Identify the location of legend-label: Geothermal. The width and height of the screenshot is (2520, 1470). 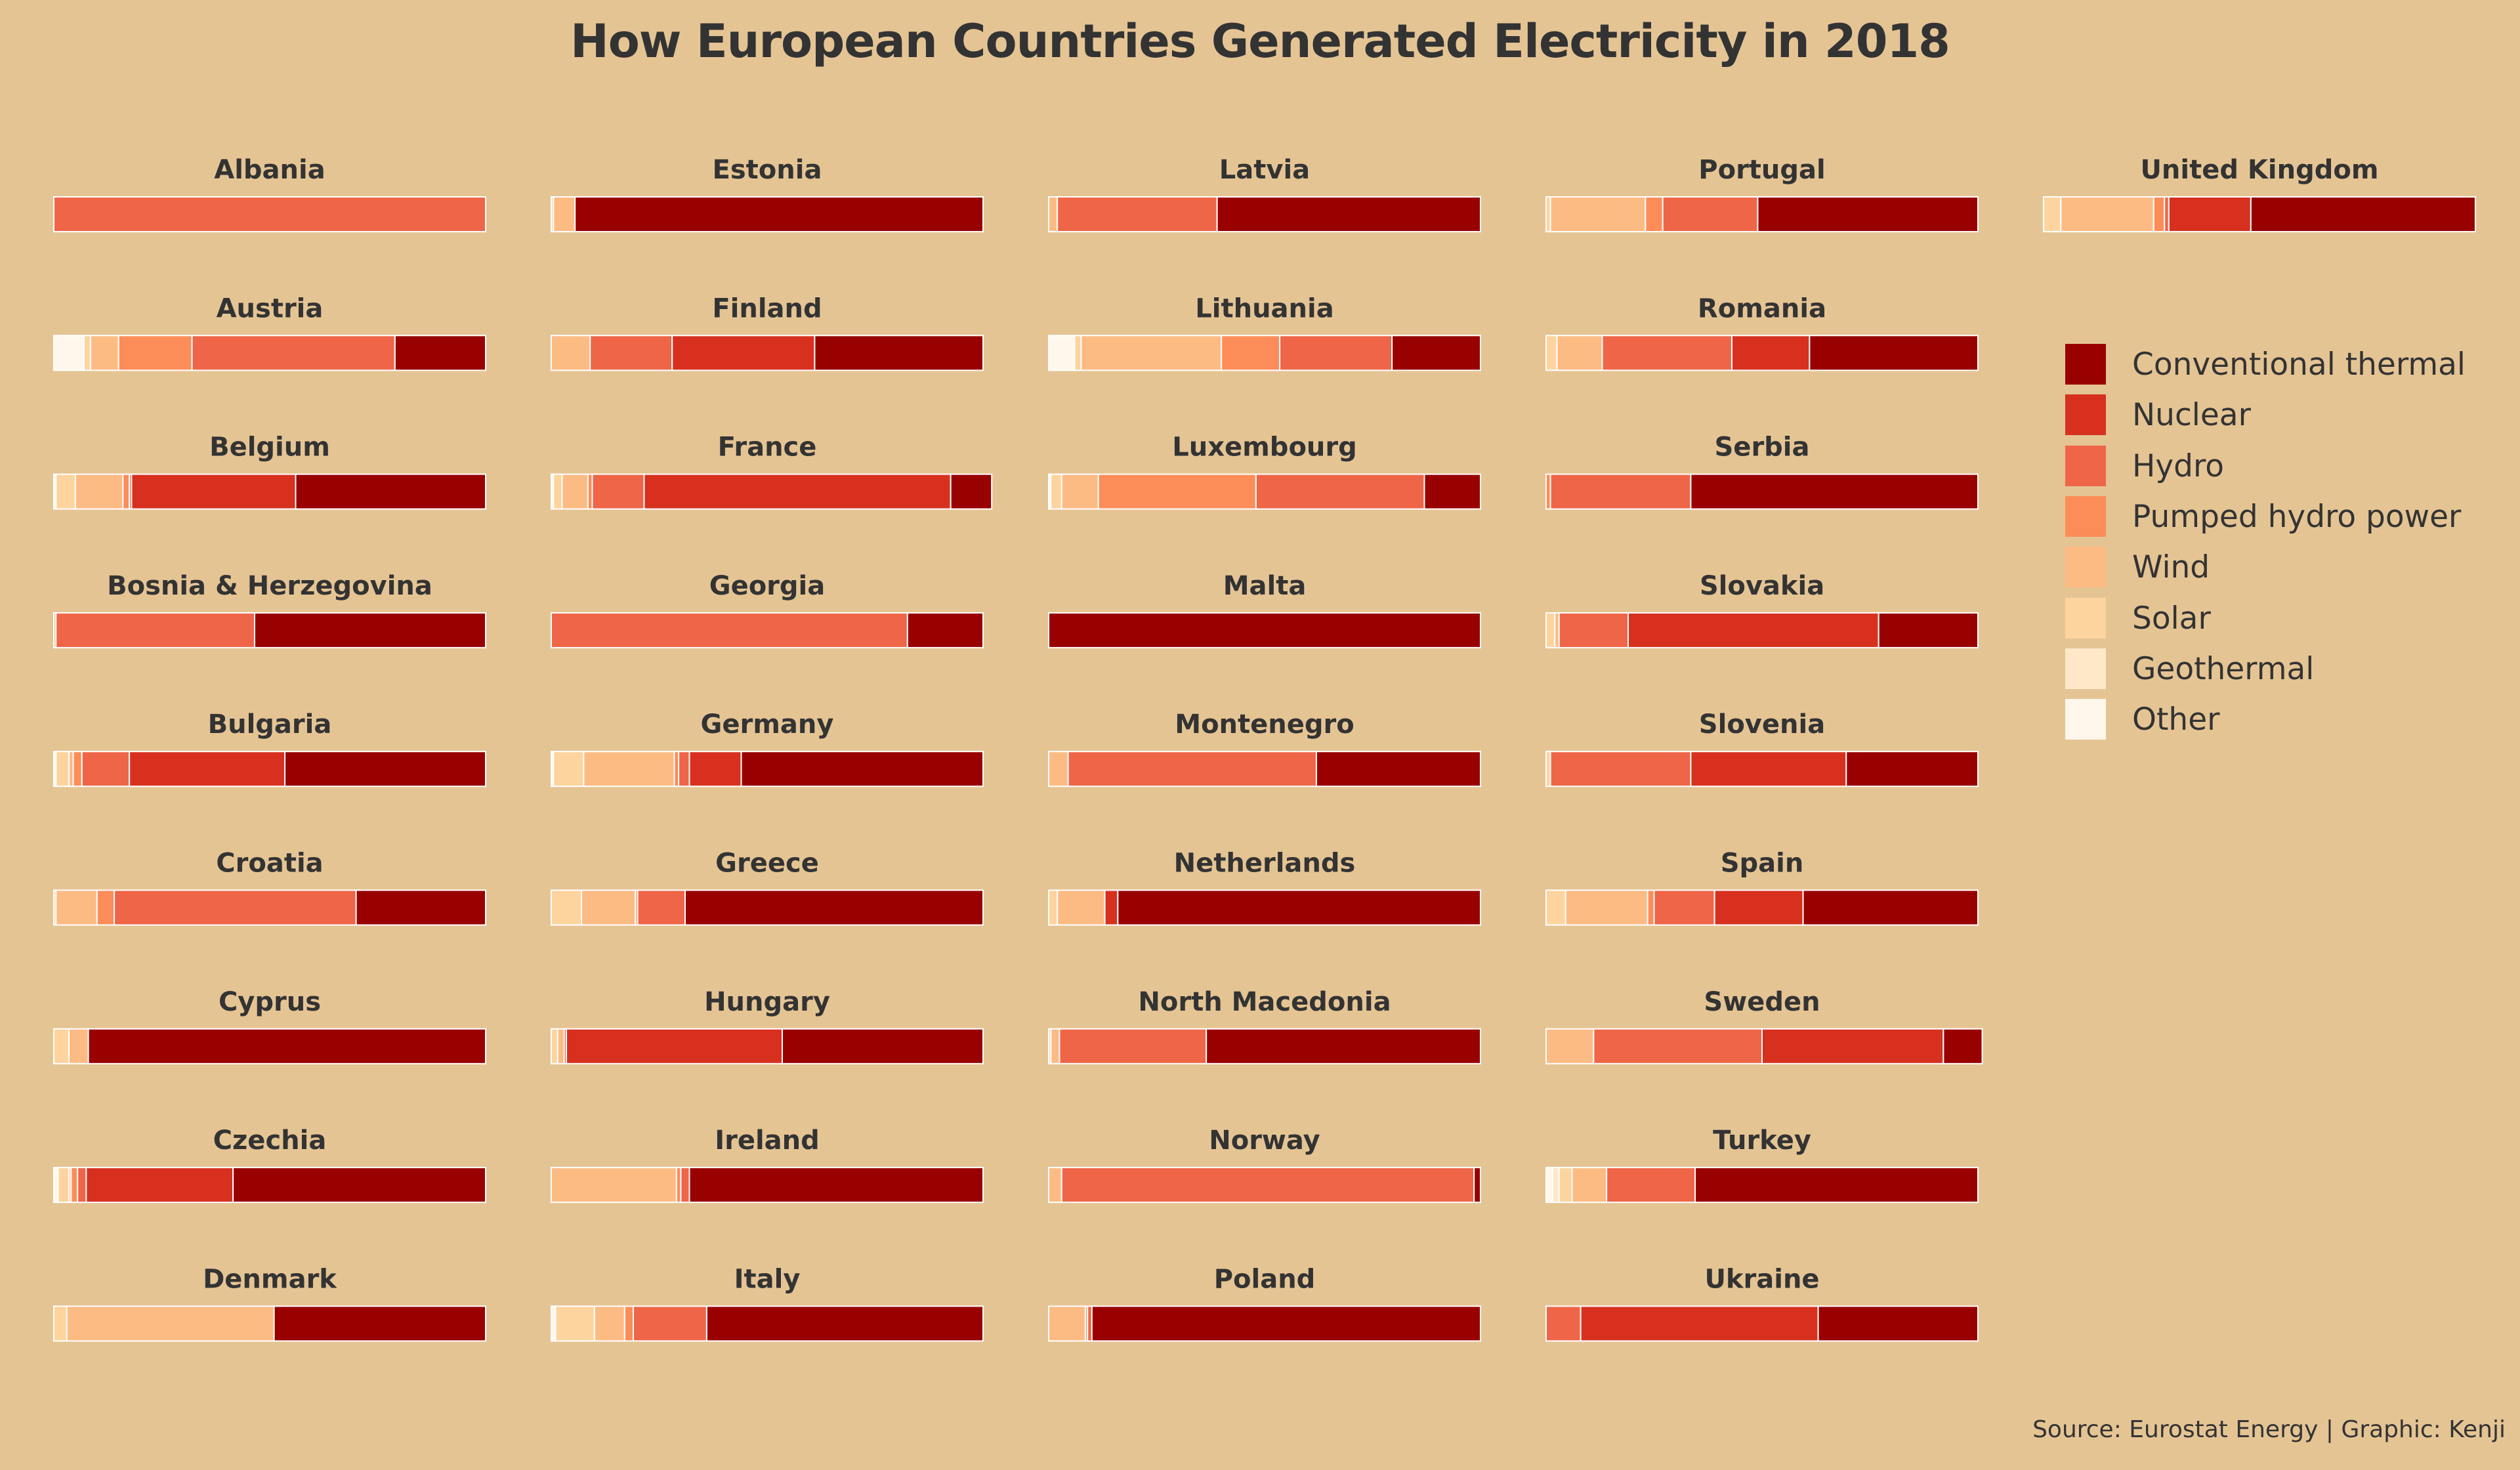
(2223, 668).